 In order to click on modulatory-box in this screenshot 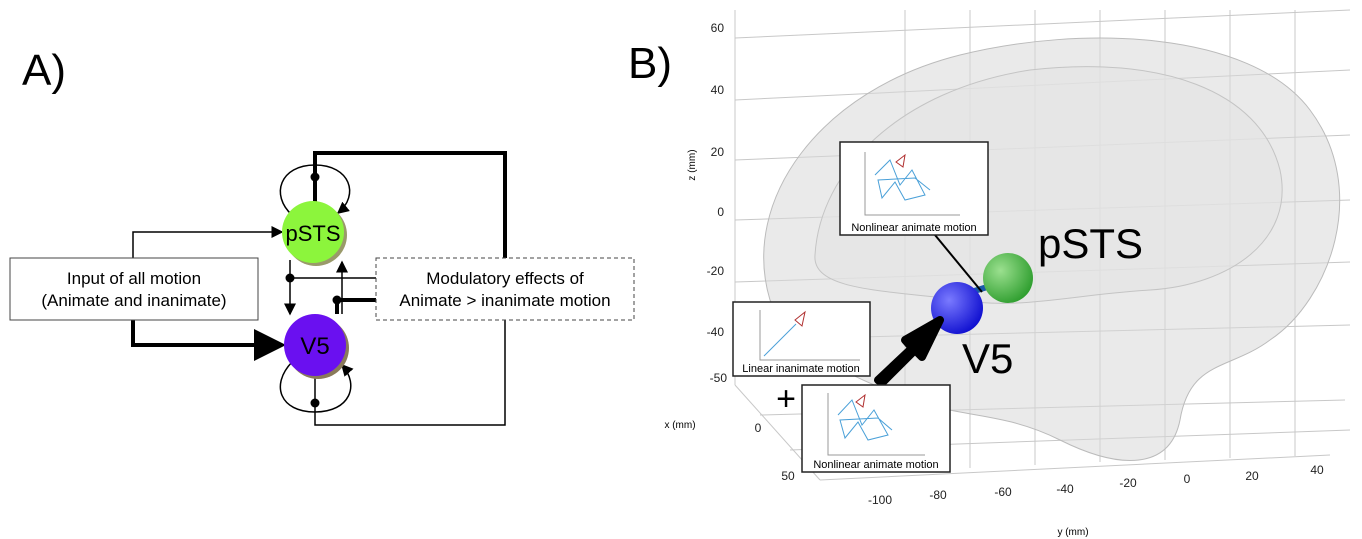, I will do `click(505, 289)`.